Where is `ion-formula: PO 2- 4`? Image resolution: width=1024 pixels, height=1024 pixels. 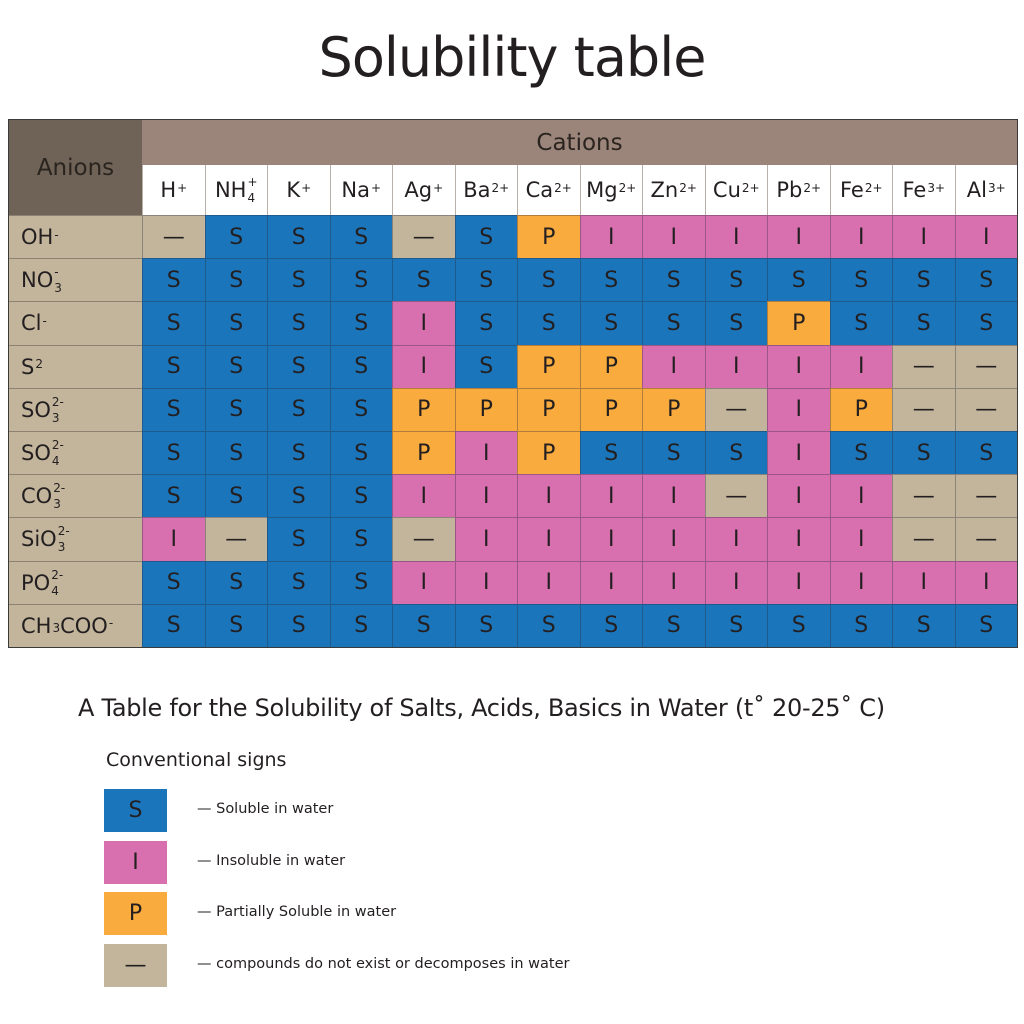 ion-formula: PO 2- 4 is located at coordinates (42, 583).